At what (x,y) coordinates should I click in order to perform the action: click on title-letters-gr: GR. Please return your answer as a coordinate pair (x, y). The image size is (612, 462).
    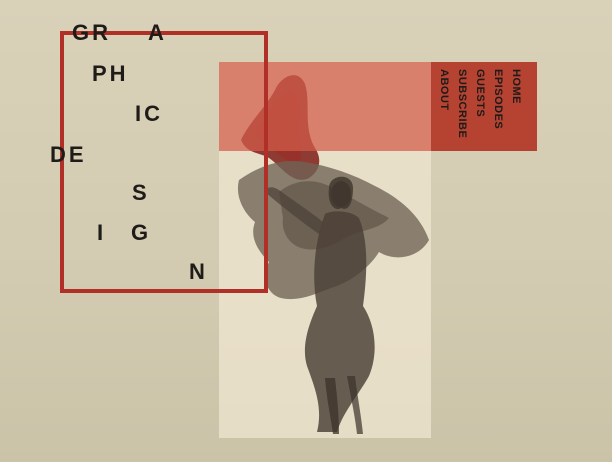
    Looking at the image, I should click on (91, 32).